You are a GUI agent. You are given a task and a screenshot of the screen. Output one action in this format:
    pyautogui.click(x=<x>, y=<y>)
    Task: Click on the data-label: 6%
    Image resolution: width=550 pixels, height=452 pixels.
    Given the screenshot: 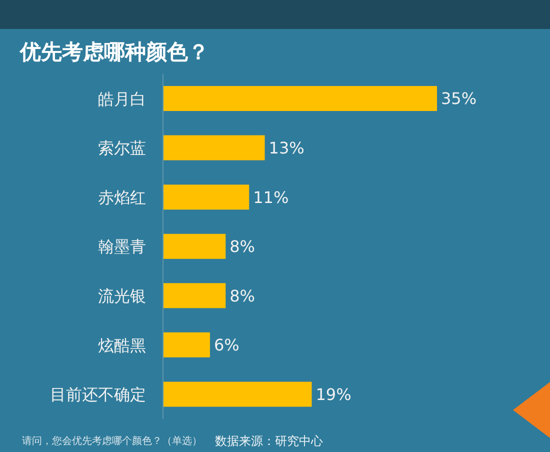 What is the action you would take?
    pyautogui.click(x=227, y=345)
    